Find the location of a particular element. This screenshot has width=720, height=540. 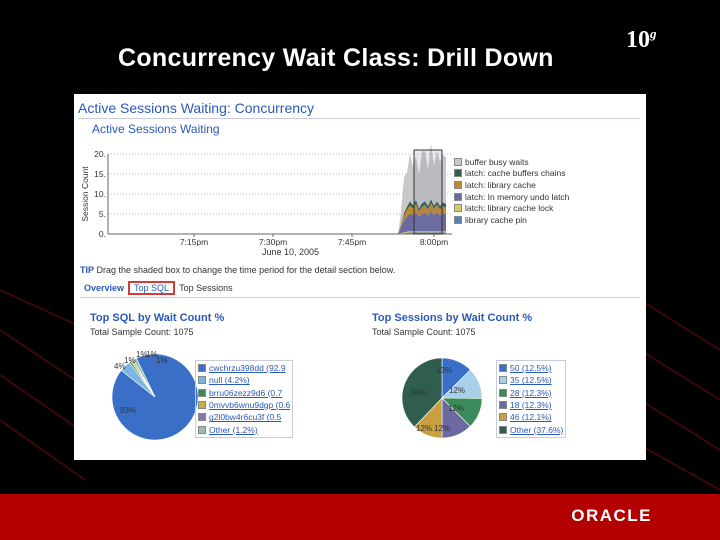

pie-legend-item: 46 (12.1%) is located at coordinates (531, 417).